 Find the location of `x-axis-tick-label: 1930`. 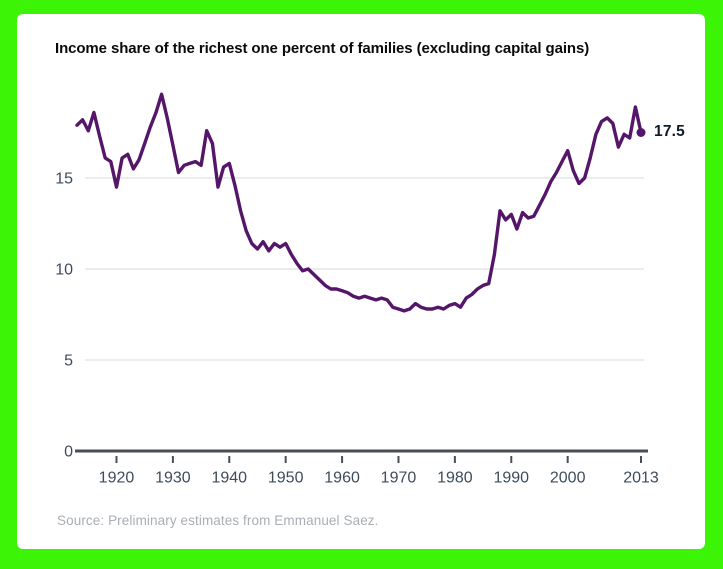

x-axis-tick-label: 1930 is located at coordinates (173, 478).